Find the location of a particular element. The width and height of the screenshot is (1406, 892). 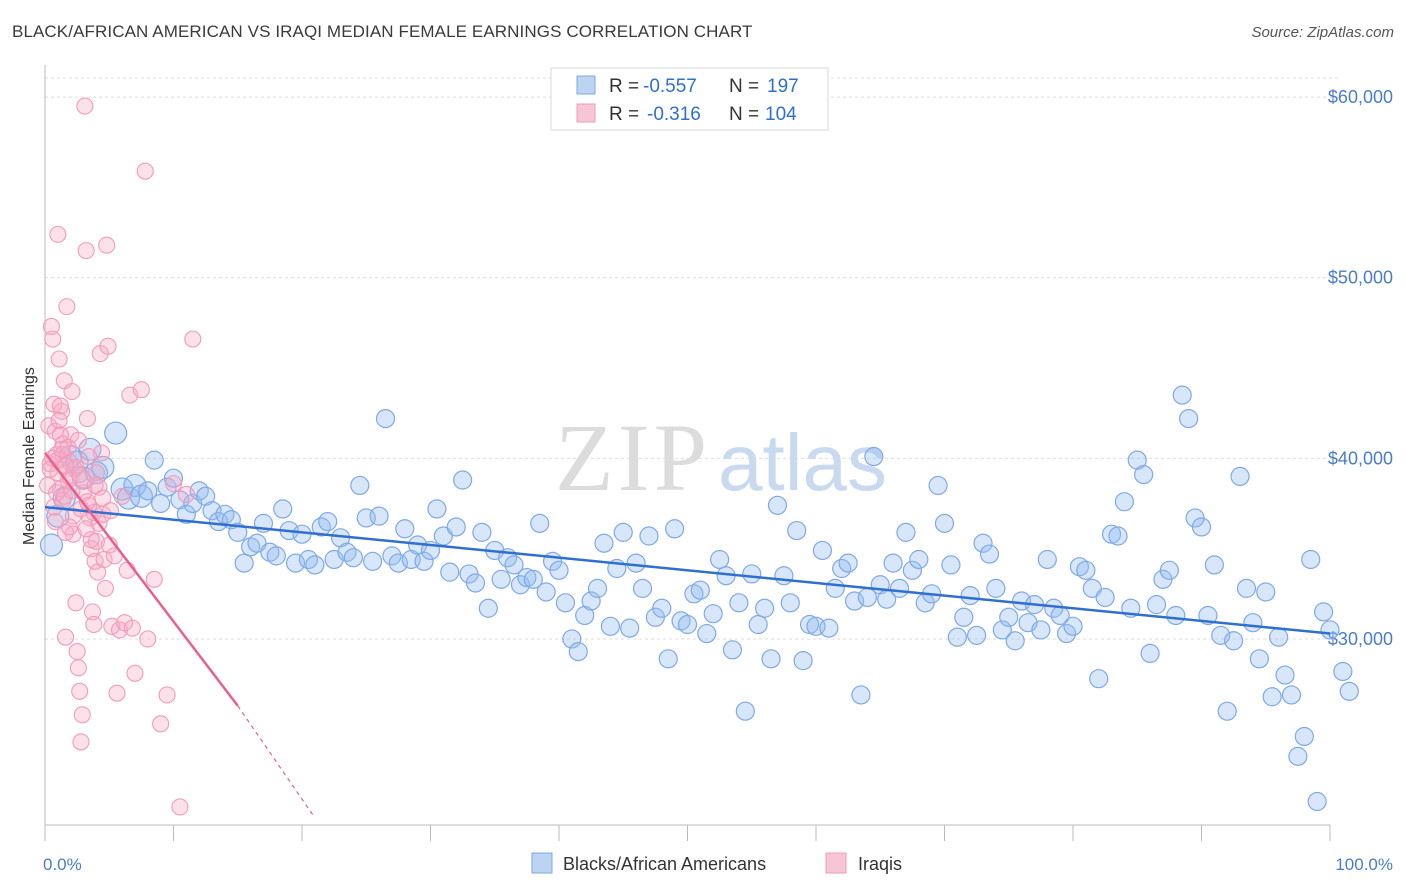

stats-r-value-blue: -0.557 is located at coordinates (670, 86).